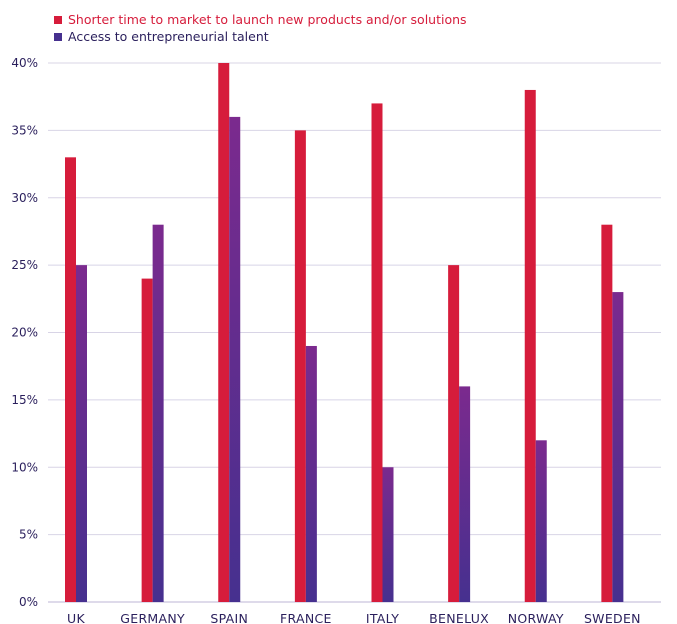 This screenshot has height=624, width=677. What do you see at coordinates (152, 617) in the screenshot?
I see `x-category-label: GERMANY` at bounding box center [152, 617].